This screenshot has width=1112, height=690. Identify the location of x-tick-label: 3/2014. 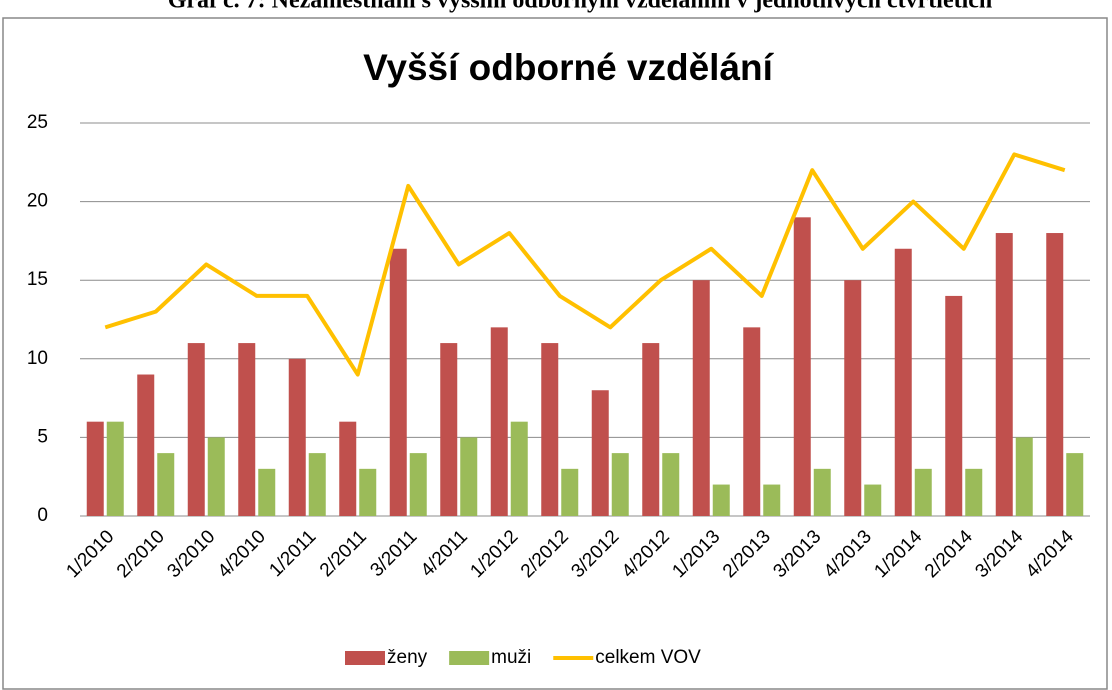
(999, 554).